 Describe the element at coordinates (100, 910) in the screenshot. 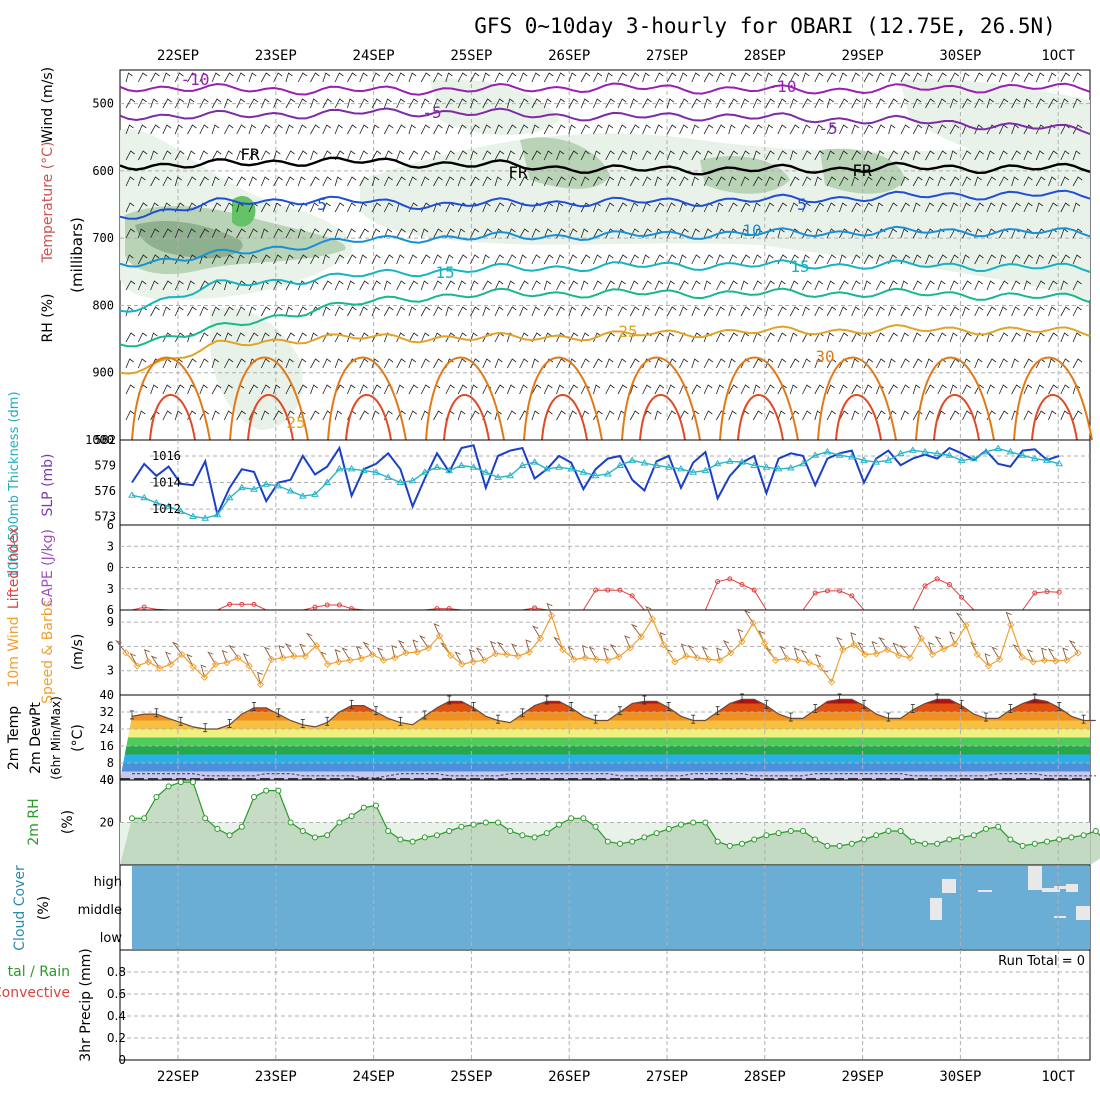

I see `cloud-level-label: middle` at that location.